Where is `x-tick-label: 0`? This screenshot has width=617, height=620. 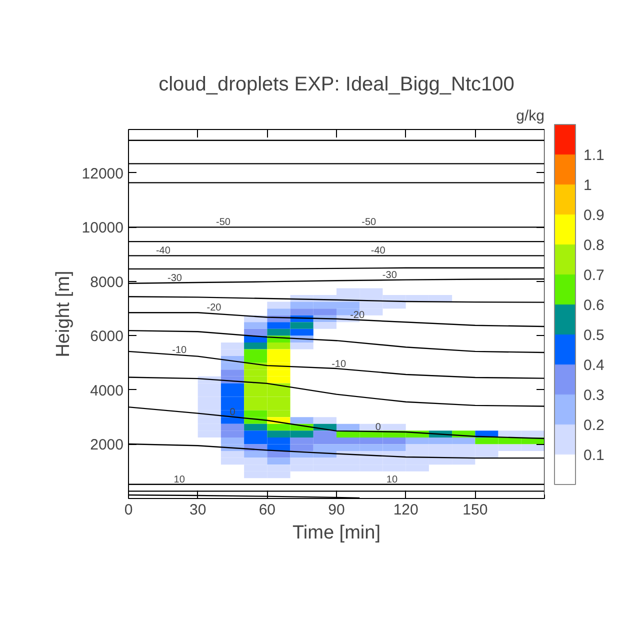
x-tick-label: 0 is located at coordinates (128, 510).